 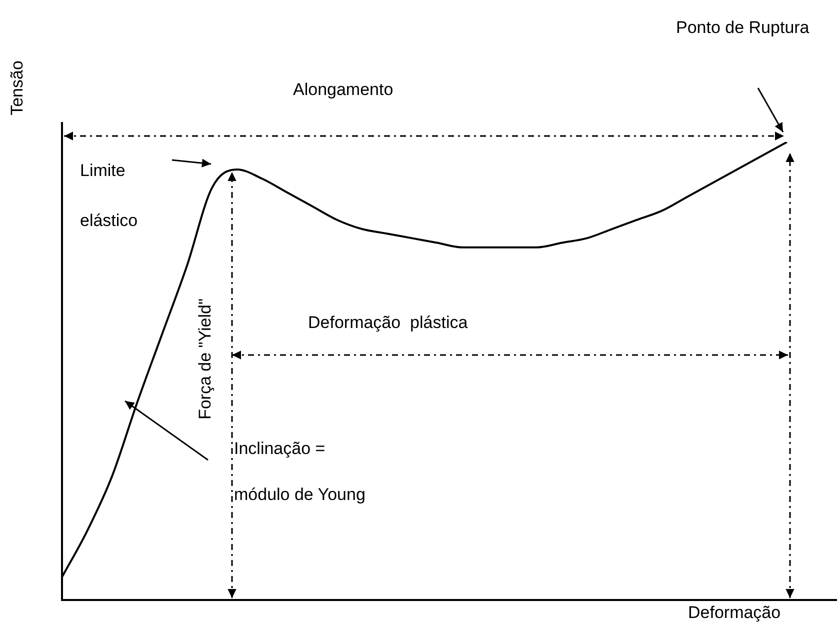 I want to click on y-axis-title: Tensão, so click(x=17, y=88).